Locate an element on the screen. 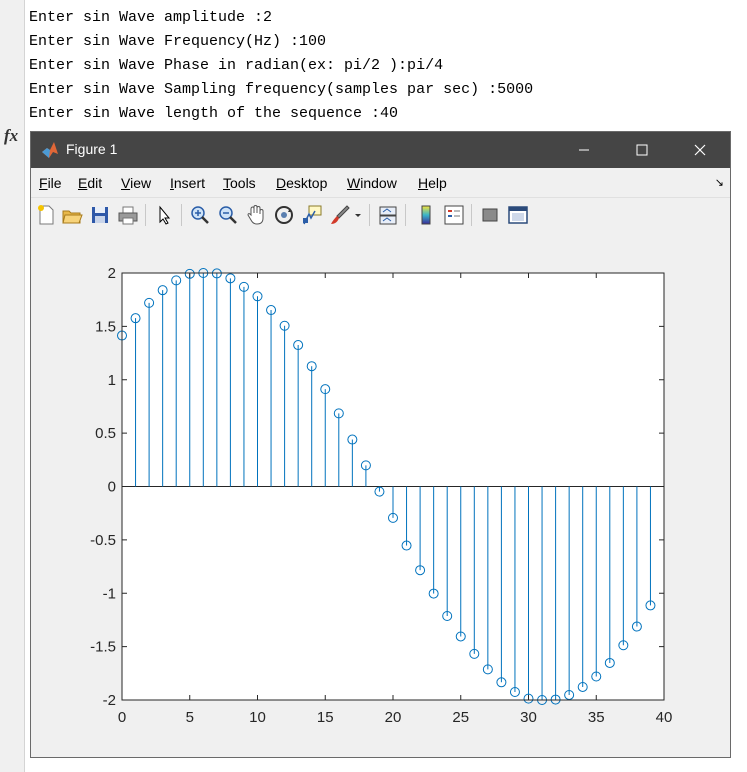 This screenshot has height=772, width=747. data-cursor-icon is located at coordinates (312, 215).